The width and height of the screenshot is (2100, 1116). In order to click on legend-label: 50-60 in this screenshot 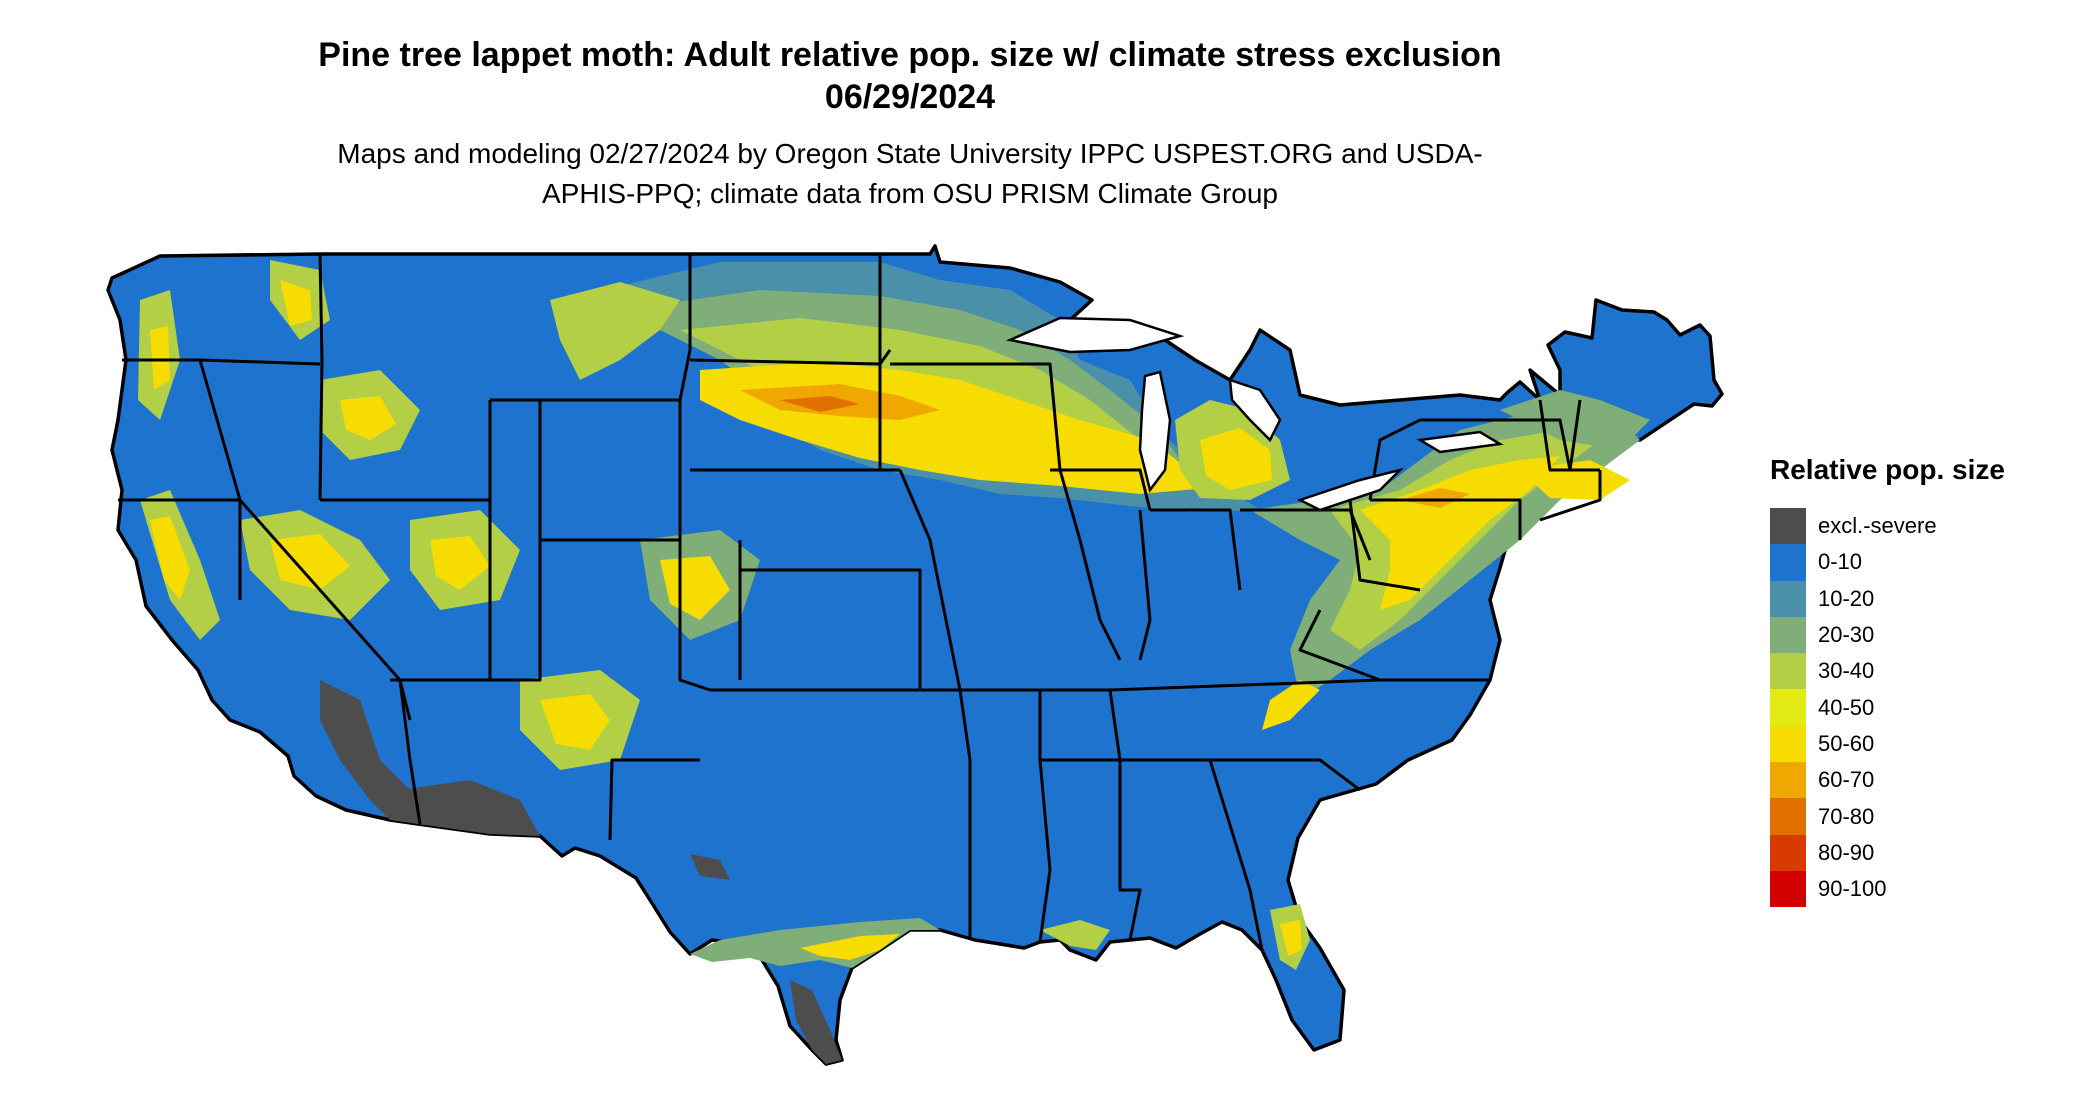, I will do `click(1846, 743)`.